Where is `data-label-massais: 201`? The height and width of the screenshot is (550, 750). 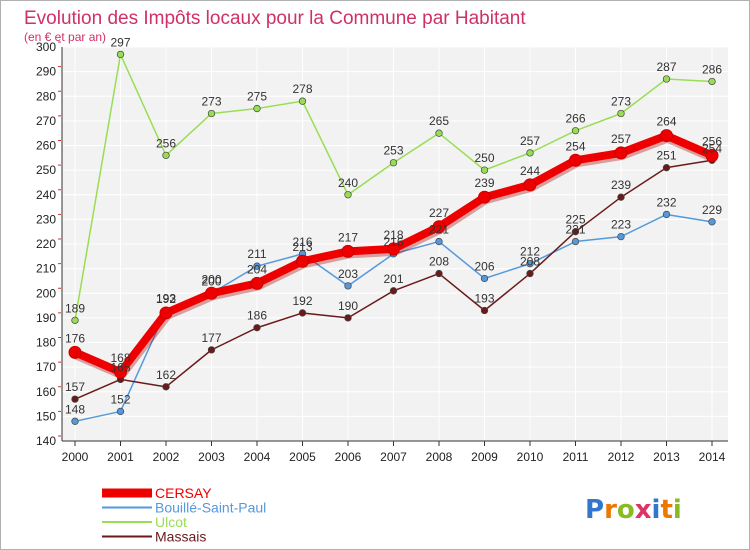
data-label-massais: 201 is located at coordinates (393, 279).